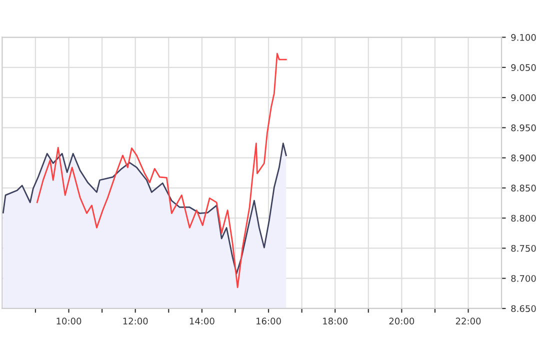  I want to click on y-tick-label: 8.950, so click(523, 128).